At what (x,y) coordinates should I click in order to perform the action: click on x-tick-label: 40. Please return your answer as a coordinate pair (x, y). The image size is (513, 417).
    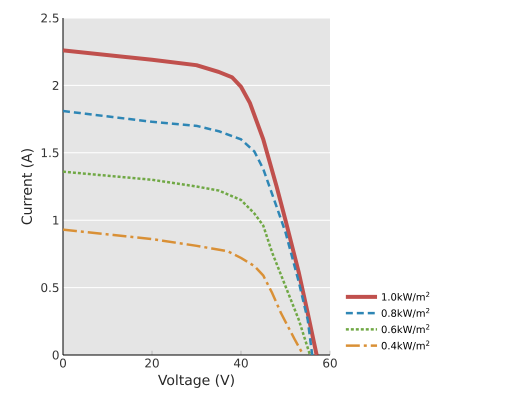
    Looking at the image, I should click on (241, 363).